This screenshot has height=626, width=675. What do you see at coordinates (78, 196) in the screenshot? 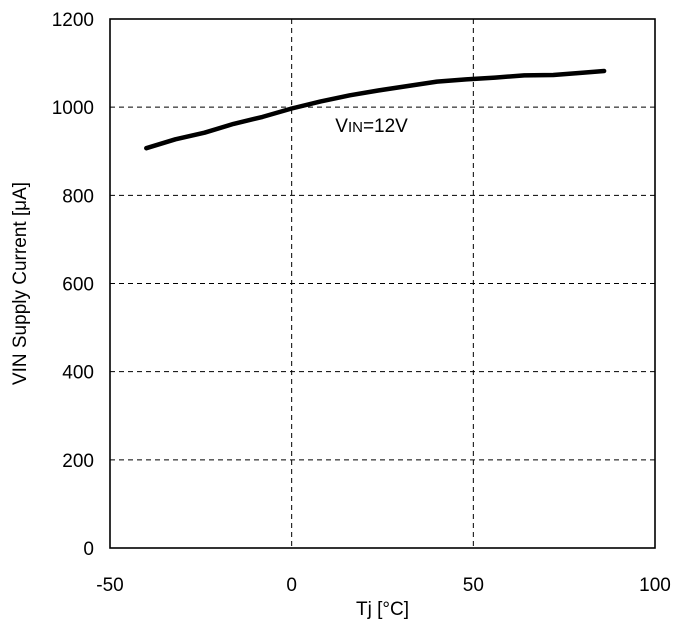
I see `y-tick-label: 800` at bounding box center [78, 196].